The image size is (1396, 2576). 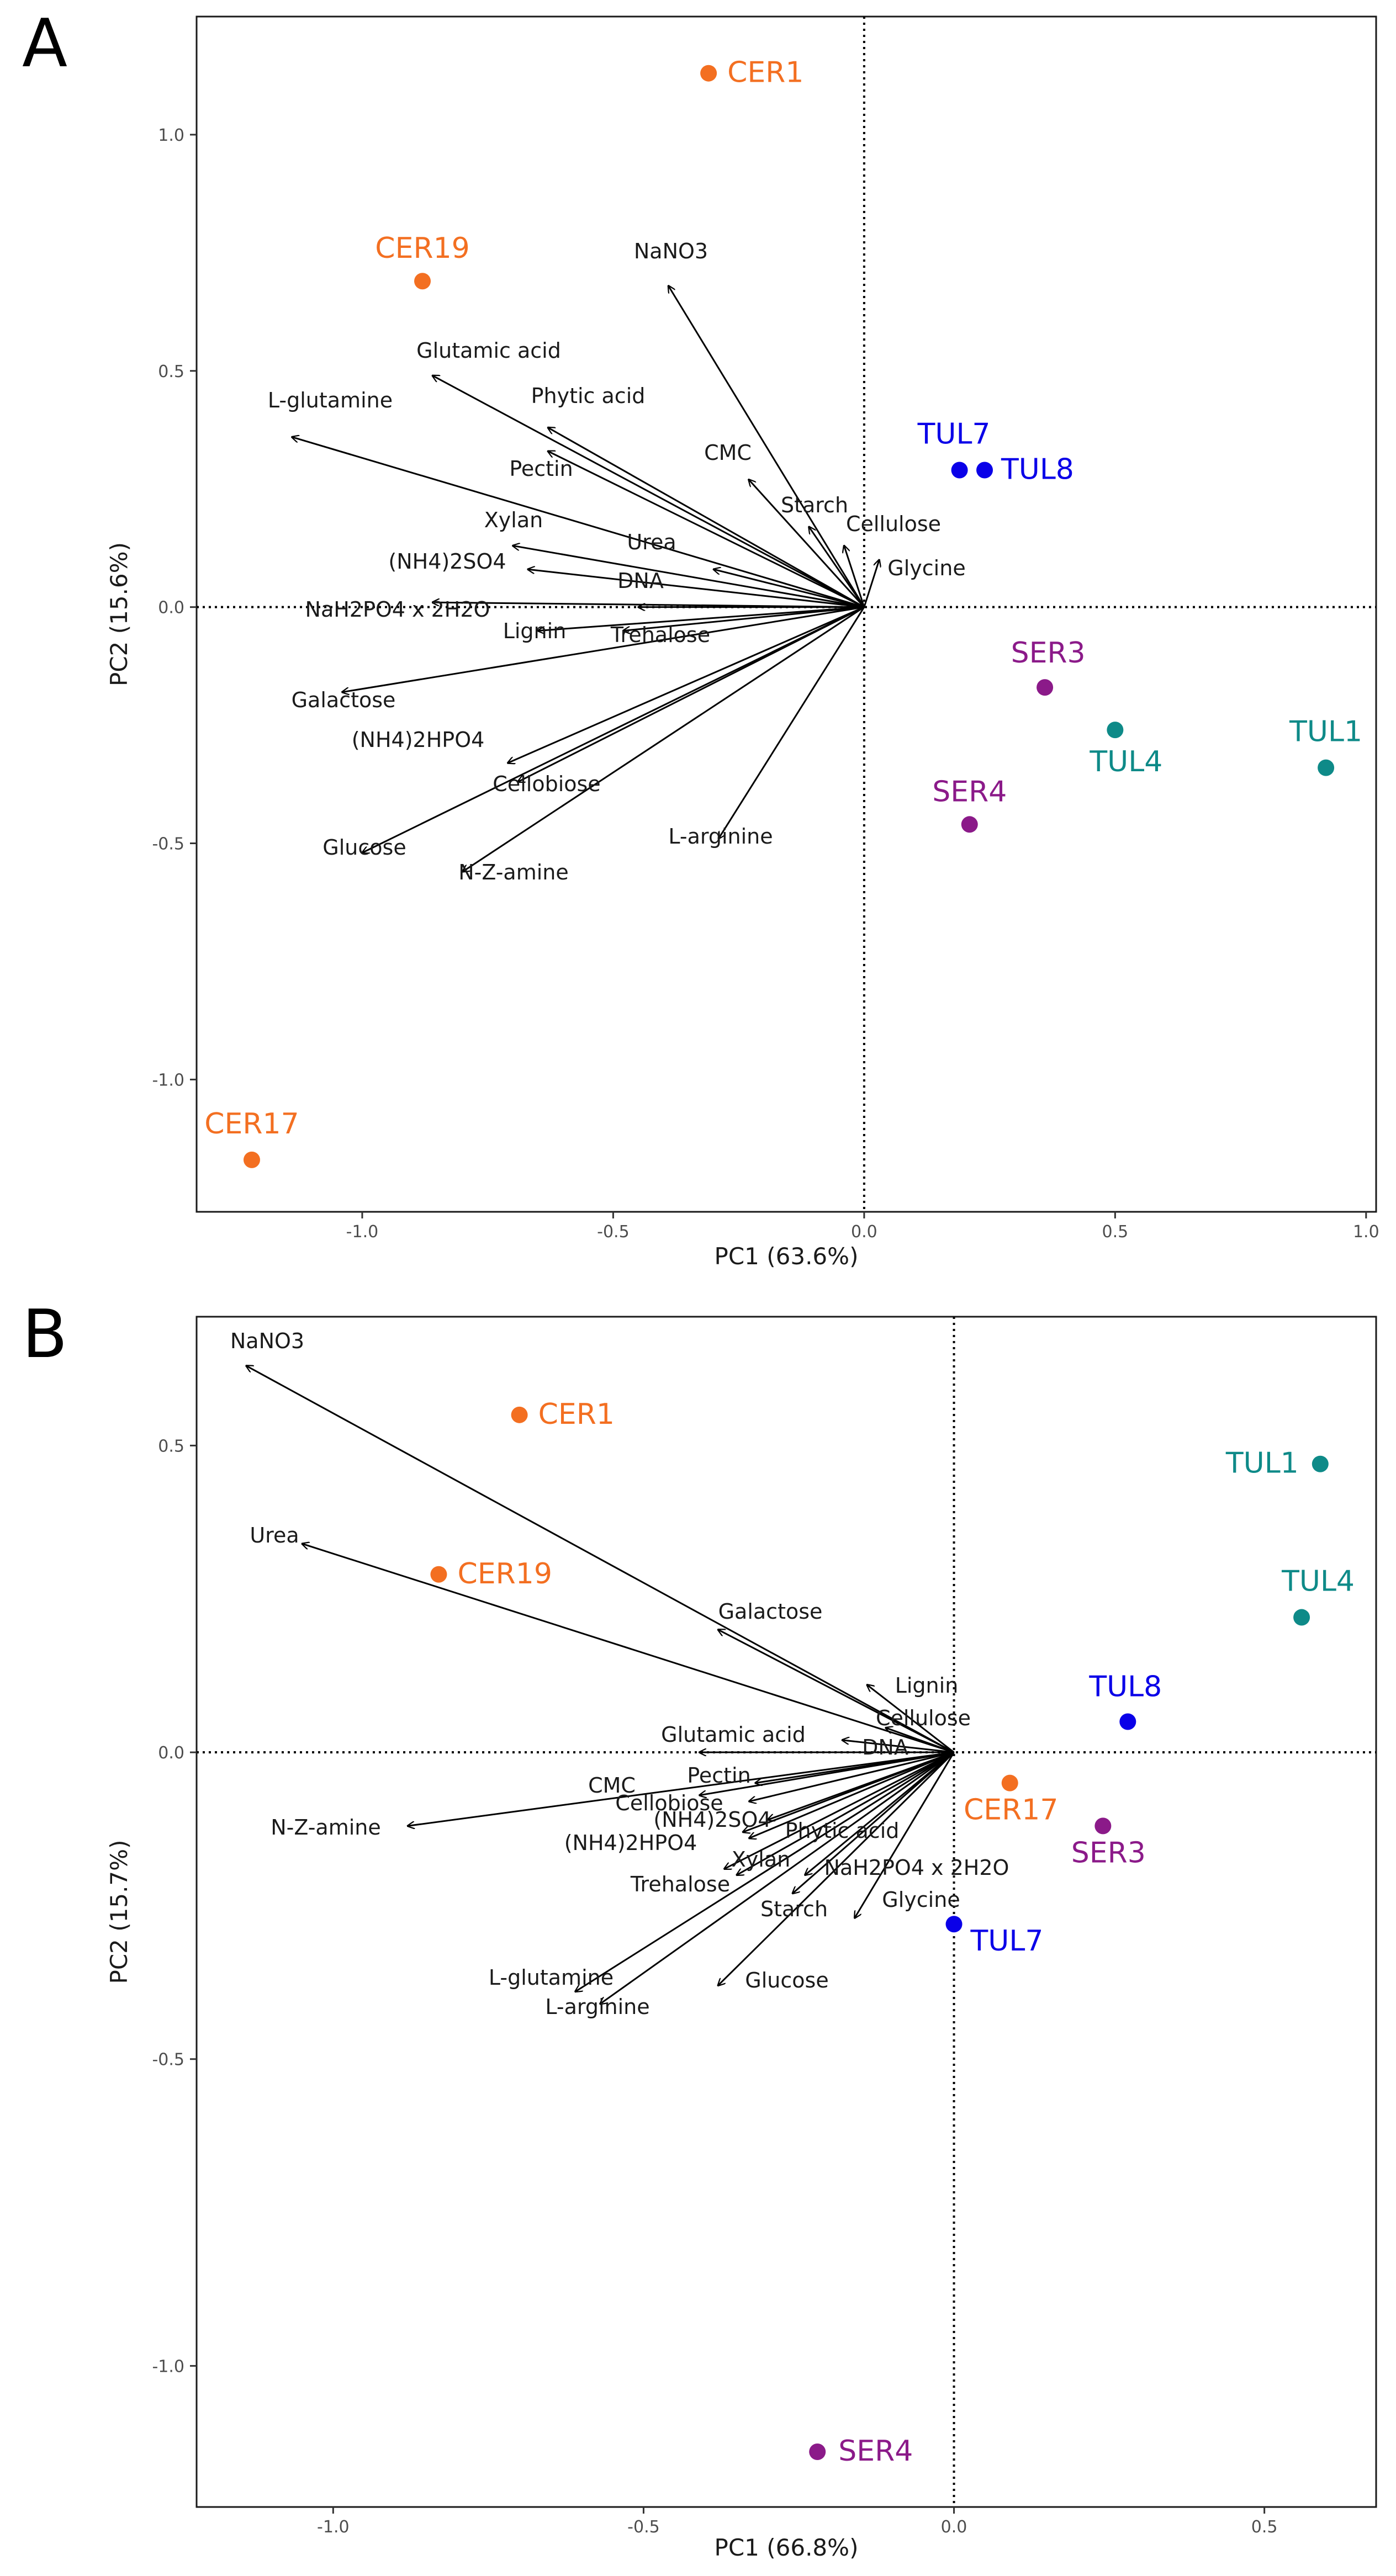 What do you see at coordinates (905, 1835) in the screenshot?
I see `loading-arrow-glycine` at bounding box center [905, 1835].